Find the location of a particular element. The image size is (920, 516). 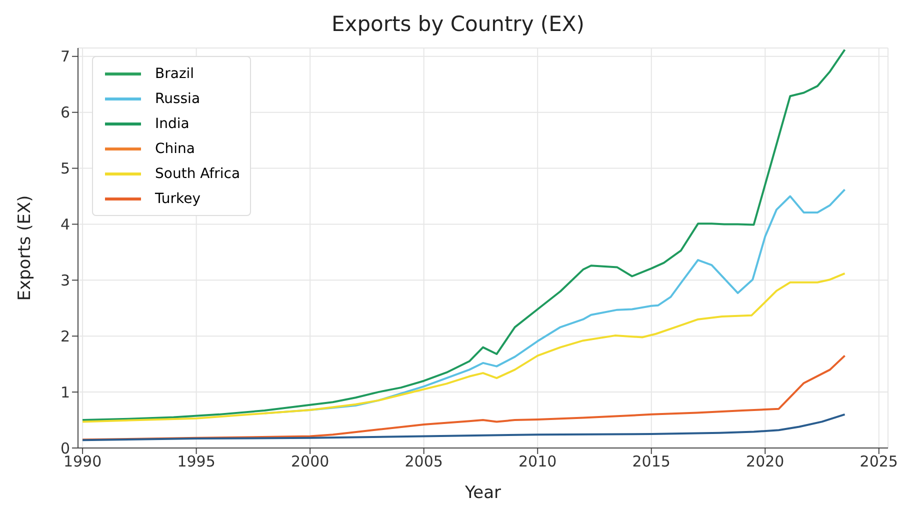

x-tick-label: 2015 is located at coordinates (651, 461).